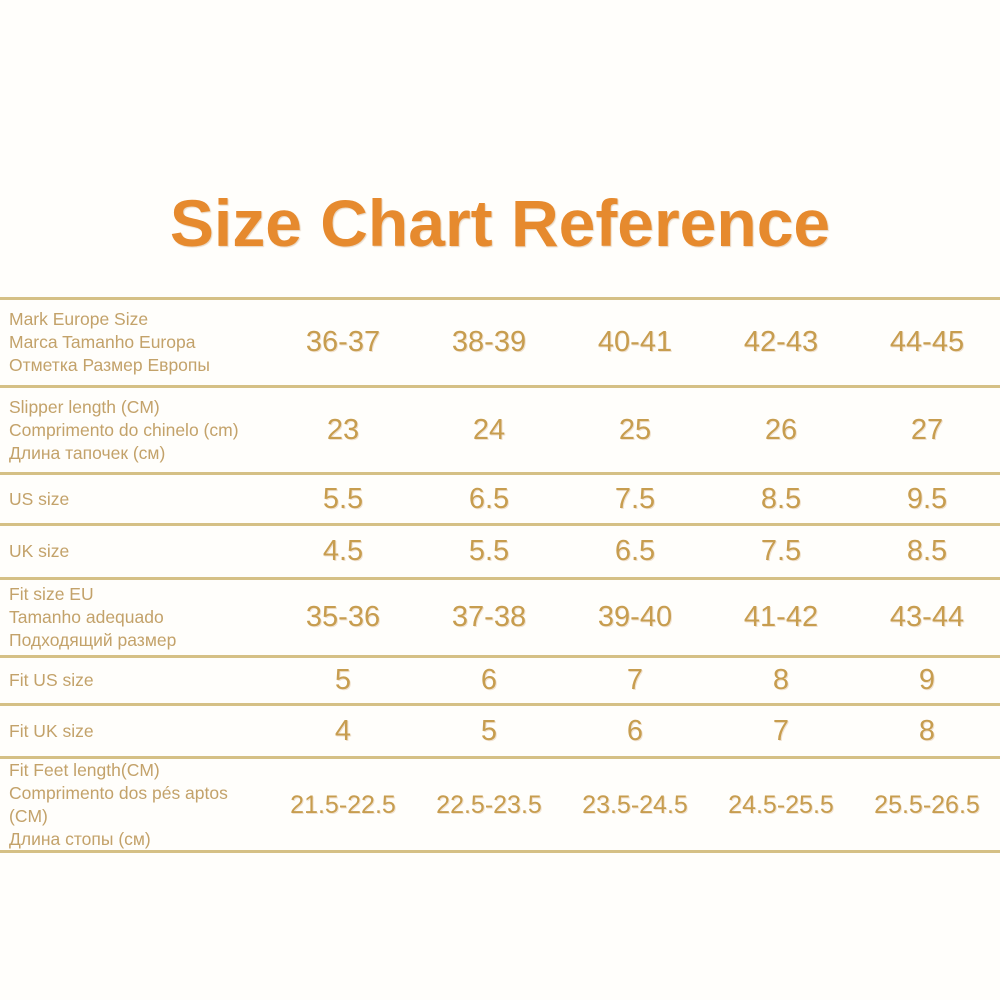 This screenshot has width=1000, height=1000. What do you see at coordinates (343, 804) in the screenshot?
I see `cell-value: 21.5-22.5` at bounding box center [343, 804].